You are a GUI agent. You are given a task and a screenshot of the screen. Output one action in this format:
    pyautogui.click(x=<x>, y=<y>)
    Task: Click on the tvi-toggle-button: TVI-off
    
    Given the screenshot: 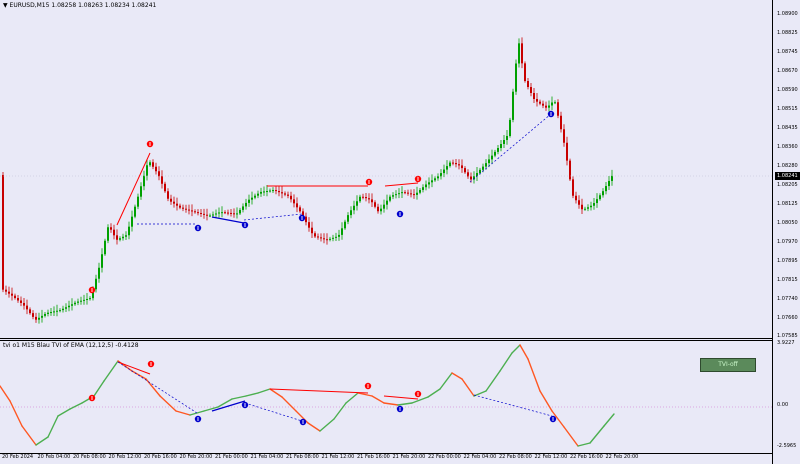 What is the action you would take?
    pyautogui.click(x=728, y=365)
    